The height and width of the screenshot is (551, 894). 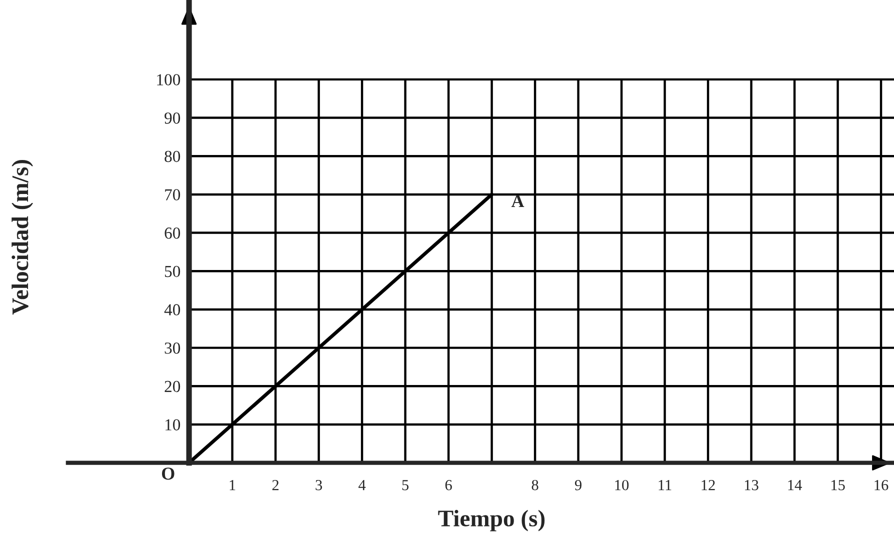 What do you see at coordinates (795, 485) in the screenshot?
I see `x-tick-label: 14` at bounding box center [795, 485].